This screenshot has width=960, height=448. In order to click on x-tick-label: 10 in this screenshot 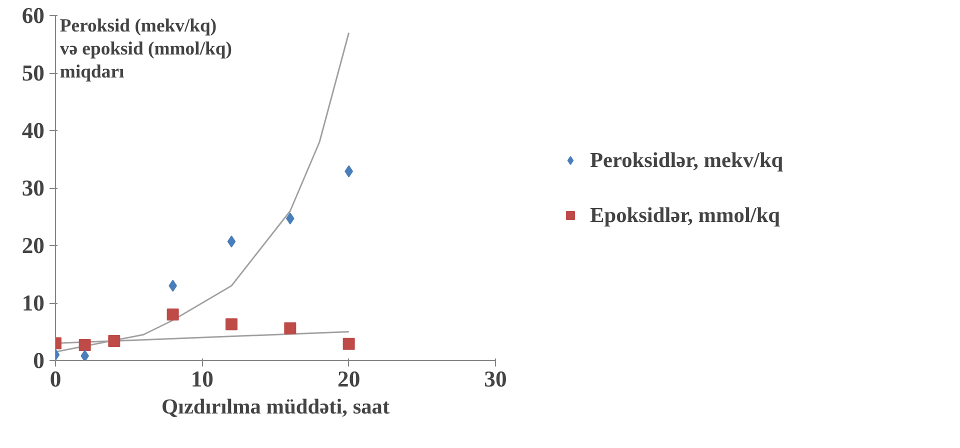, I will do `click(202, 379)`.